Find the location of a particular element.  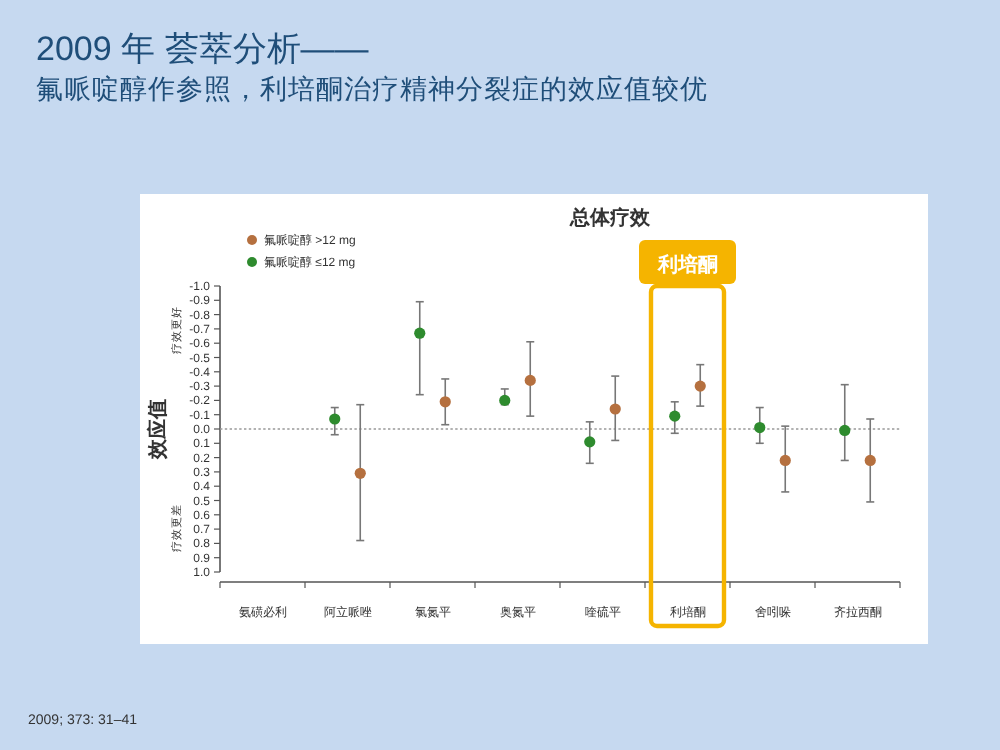

chart-title: 总体疗效 is located at coordinates (610, 218).